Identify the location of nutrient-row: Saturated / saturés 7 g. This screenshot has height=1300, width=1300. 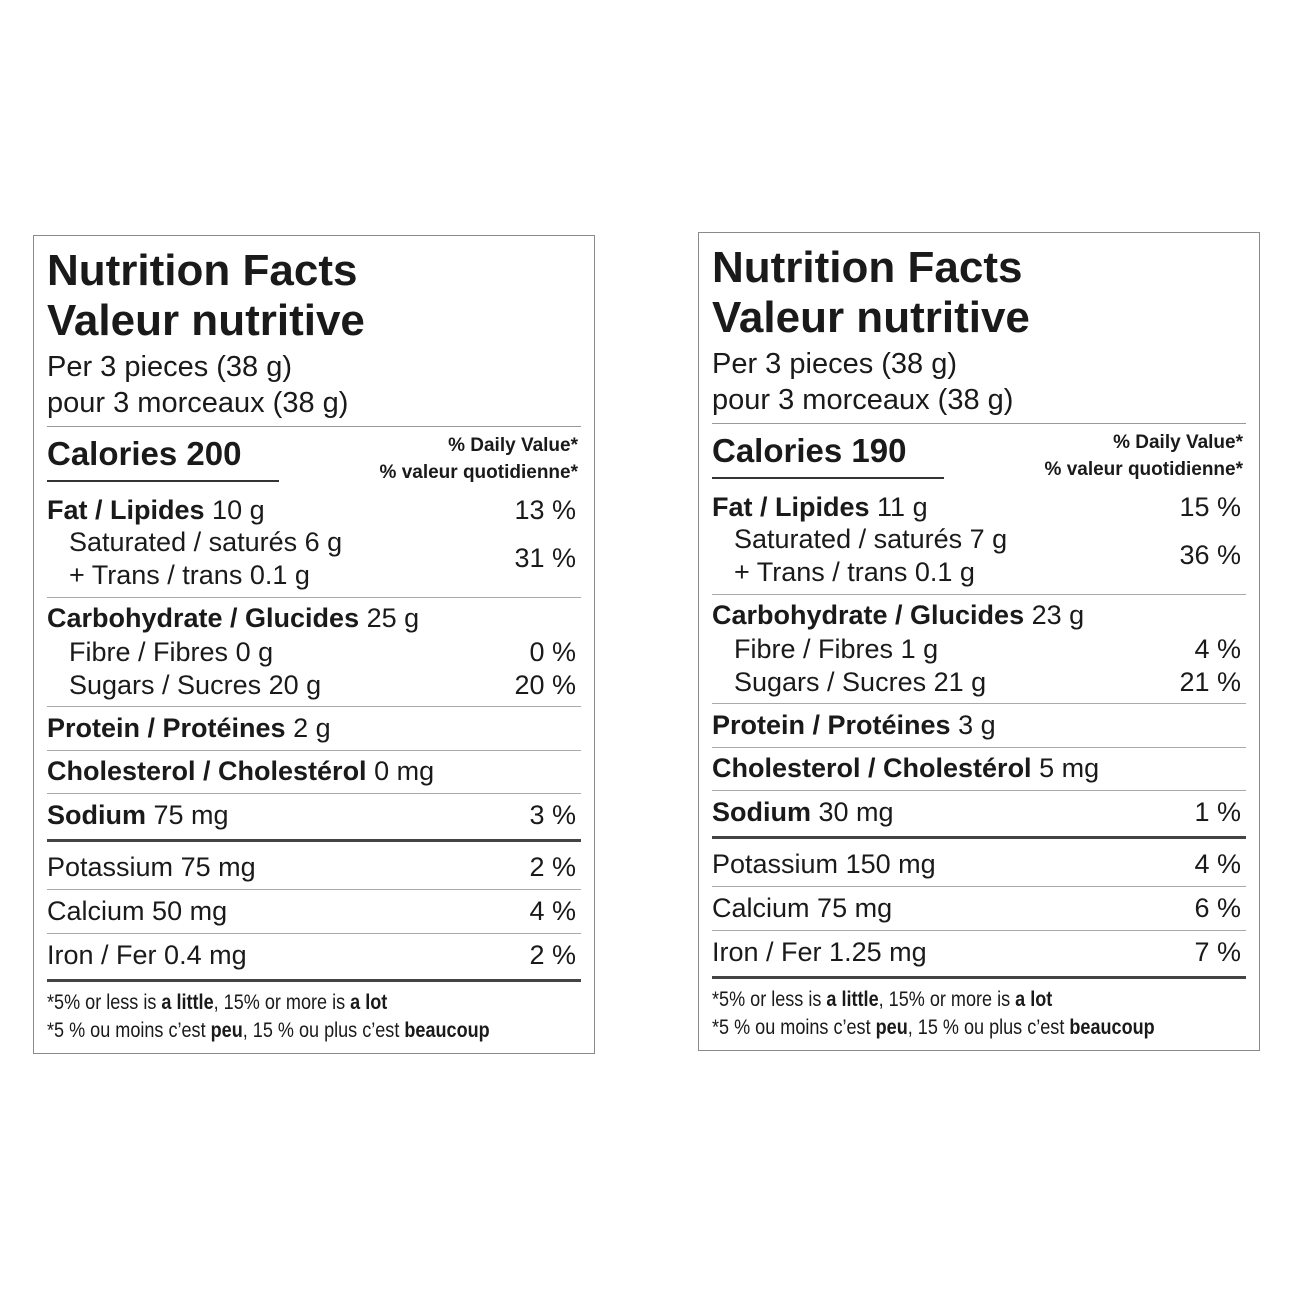
(987, 539).